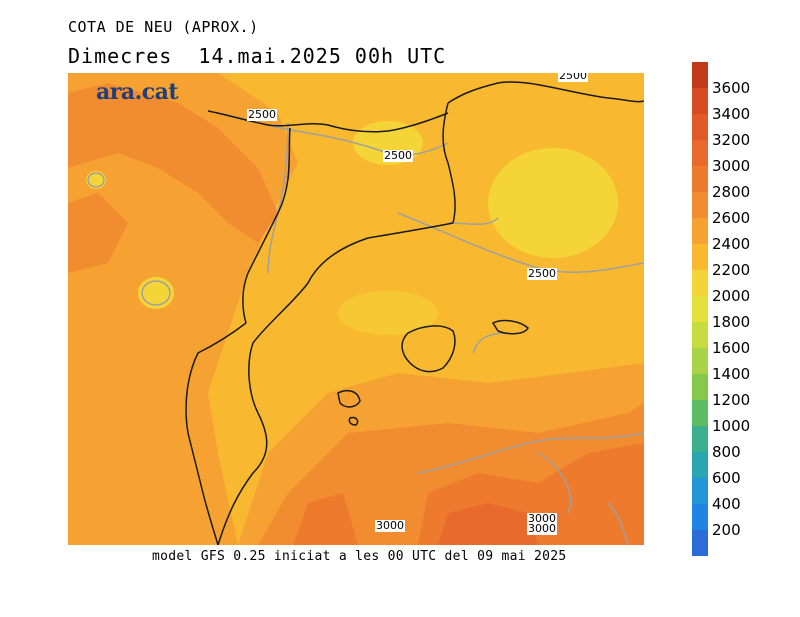 This screenshot has height=617, width=800. What do you see at coordinates (96, 180) in the screenshot?
I see `field-2400-nw-spot` at bounding box center [96, 180].